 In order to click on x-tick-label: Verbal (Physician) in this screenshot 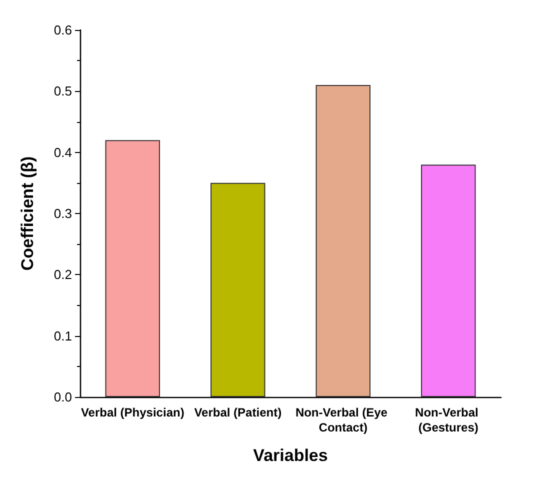, I will do `click(132, 413)`.